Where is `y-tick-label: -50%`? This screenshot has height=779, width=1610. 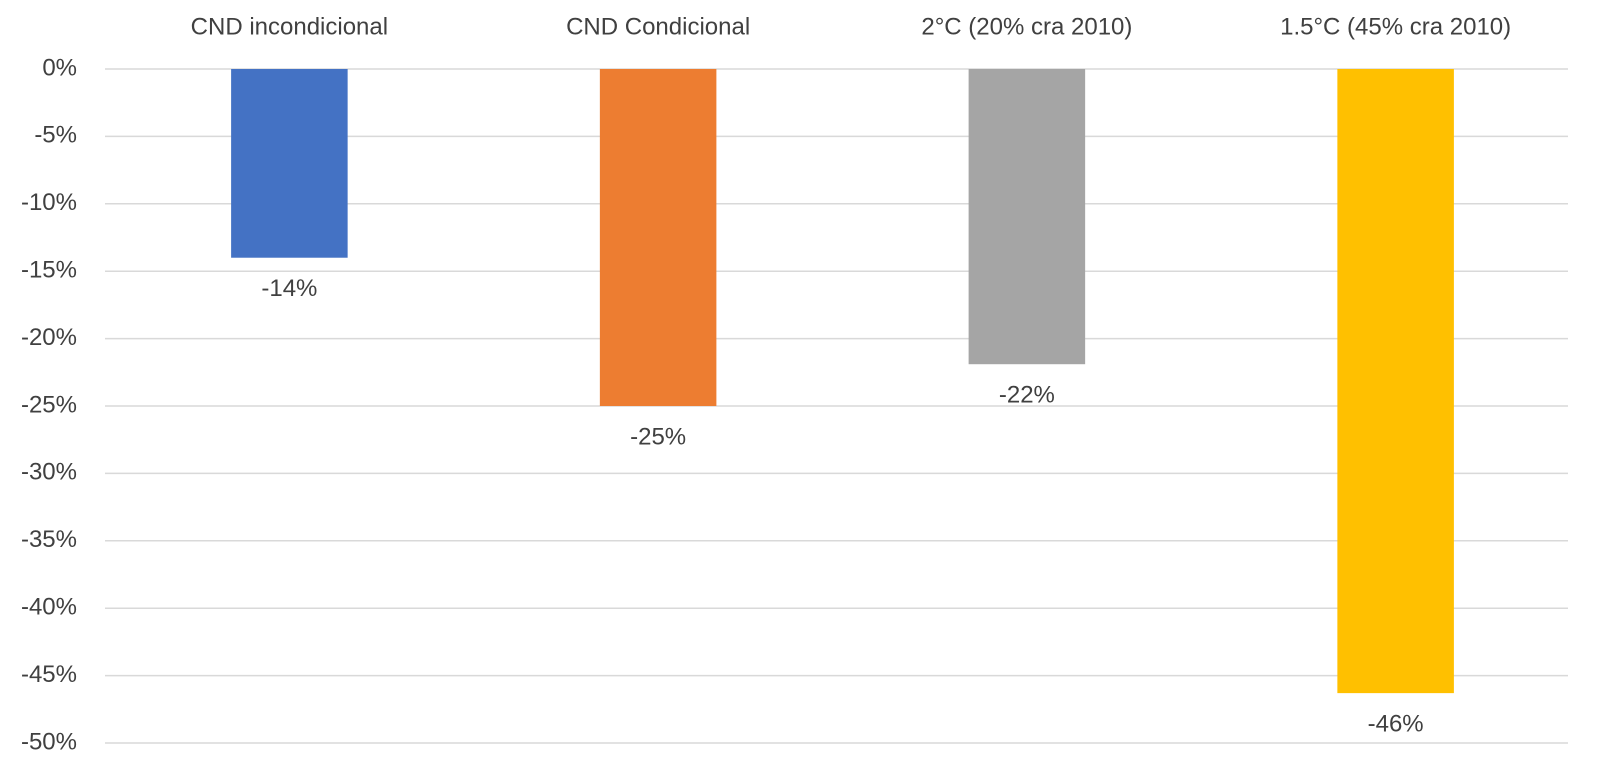
y-tick-label: -50% is located at coordinates (49, 741).